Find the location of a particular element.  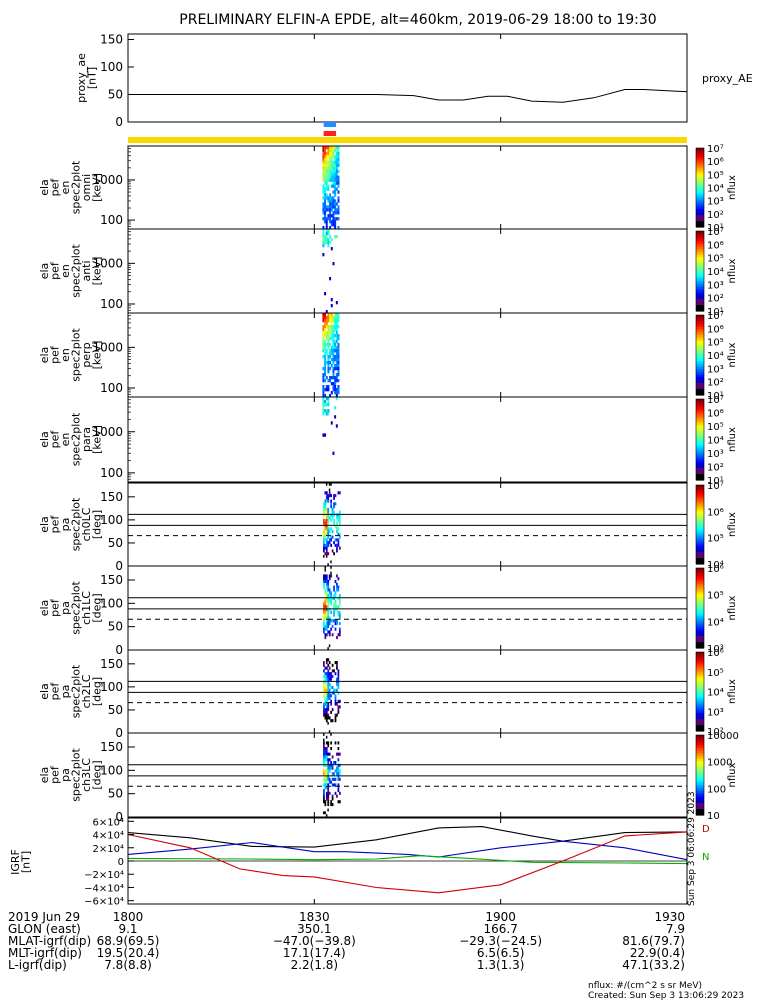

energy-panel-para-cell is located at coordinates (325, 405).